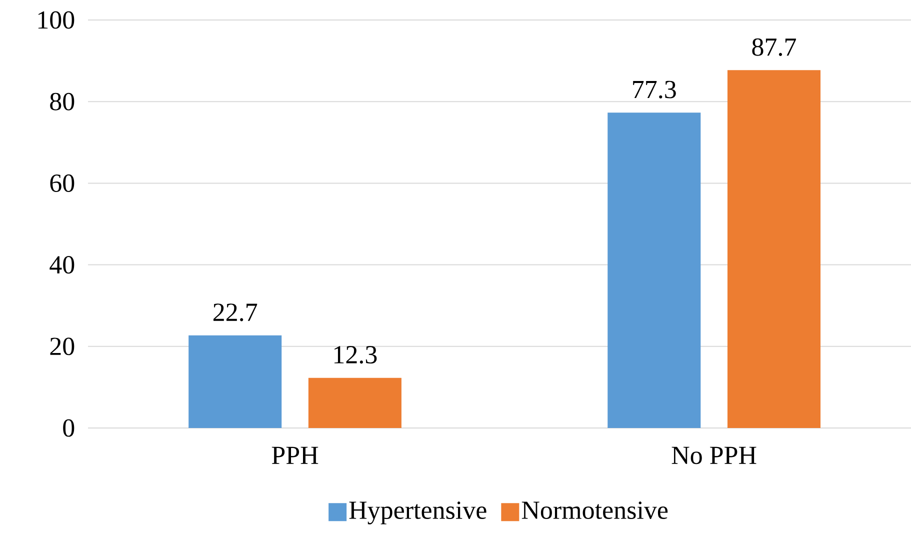  Describe the element at coordinates (295, 455) in the screenshot. I see `x-tick-label: PPH` at that location.